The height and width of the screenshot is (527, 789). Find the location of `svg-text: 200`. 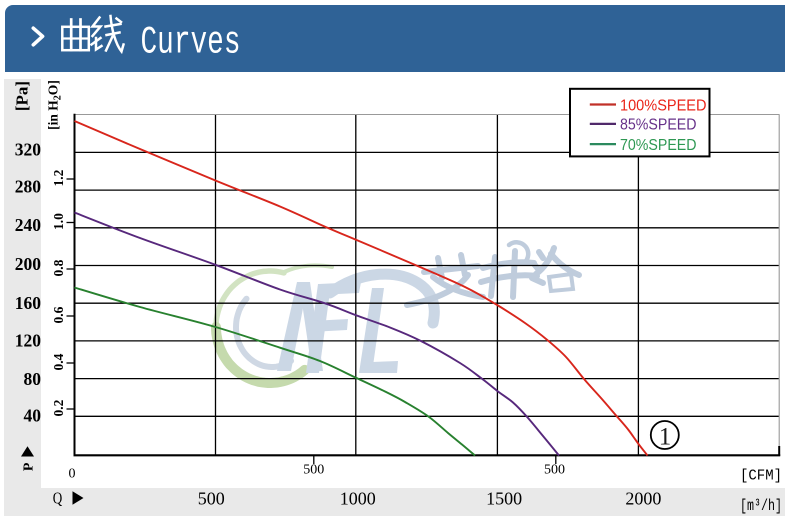

svg-text: 200 is located at coordinates (28, 264).